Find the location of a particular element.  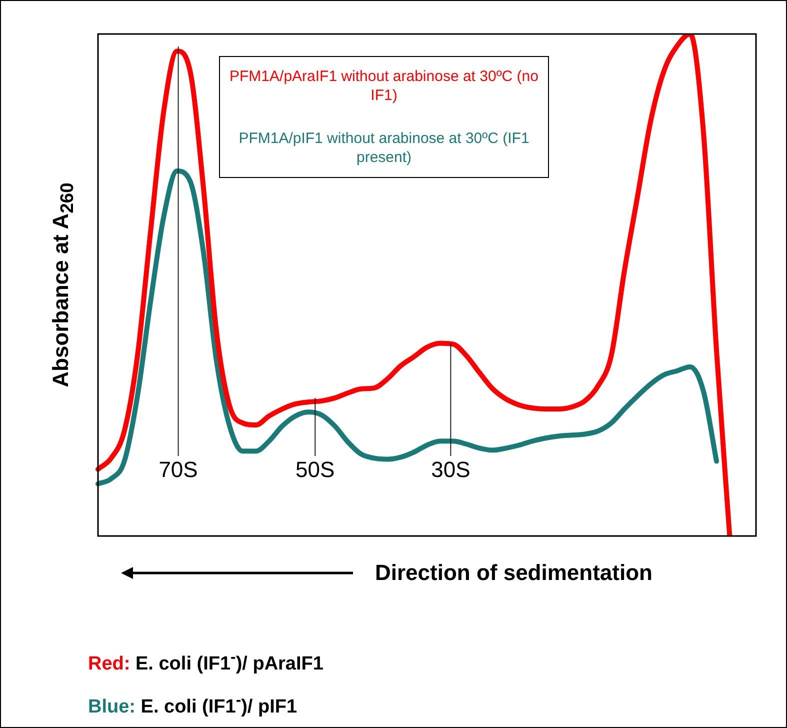

annotation: 50S is located at coordinates (315, 470).